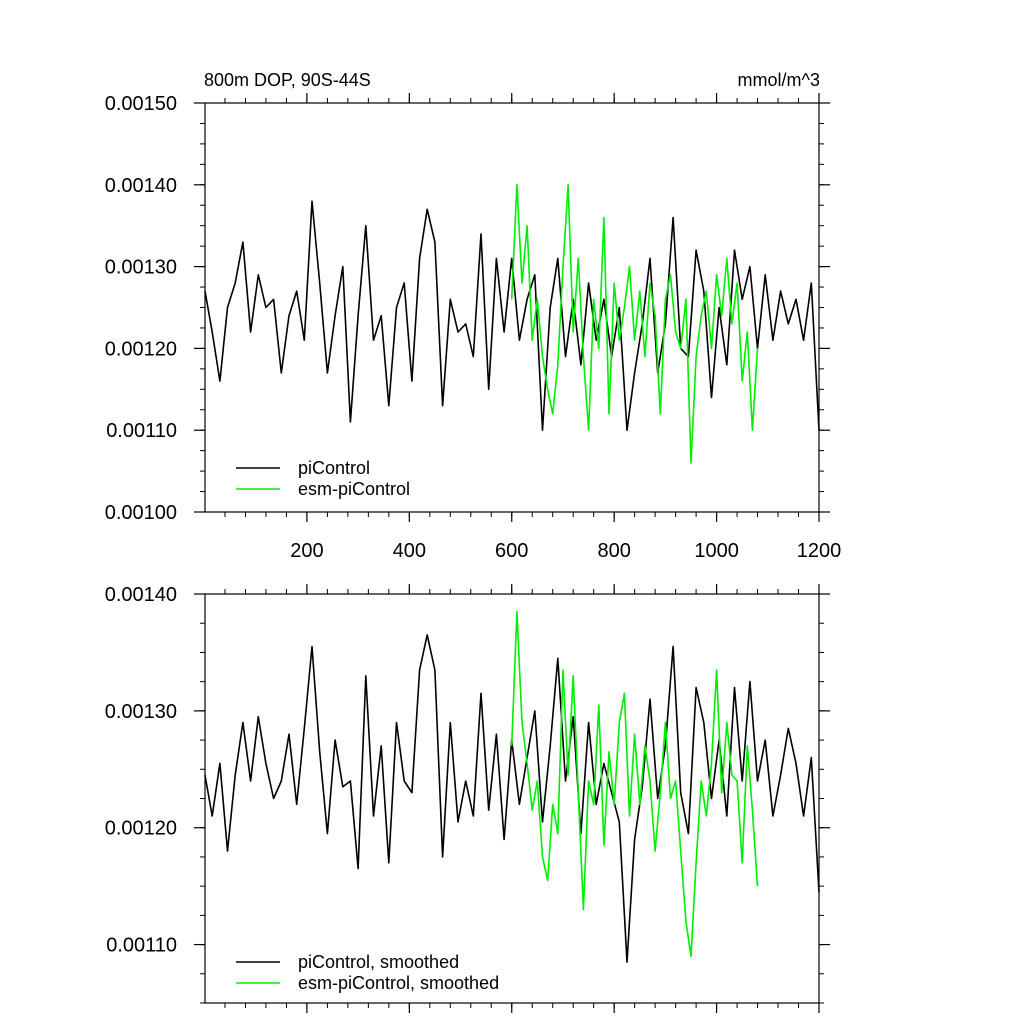 This screenshot has width=1024, height=1024. Describe the element at coordinates (287, 80) in the screenshot. I see `panel1-title: 800m DOP, 90S-44S` at that location.